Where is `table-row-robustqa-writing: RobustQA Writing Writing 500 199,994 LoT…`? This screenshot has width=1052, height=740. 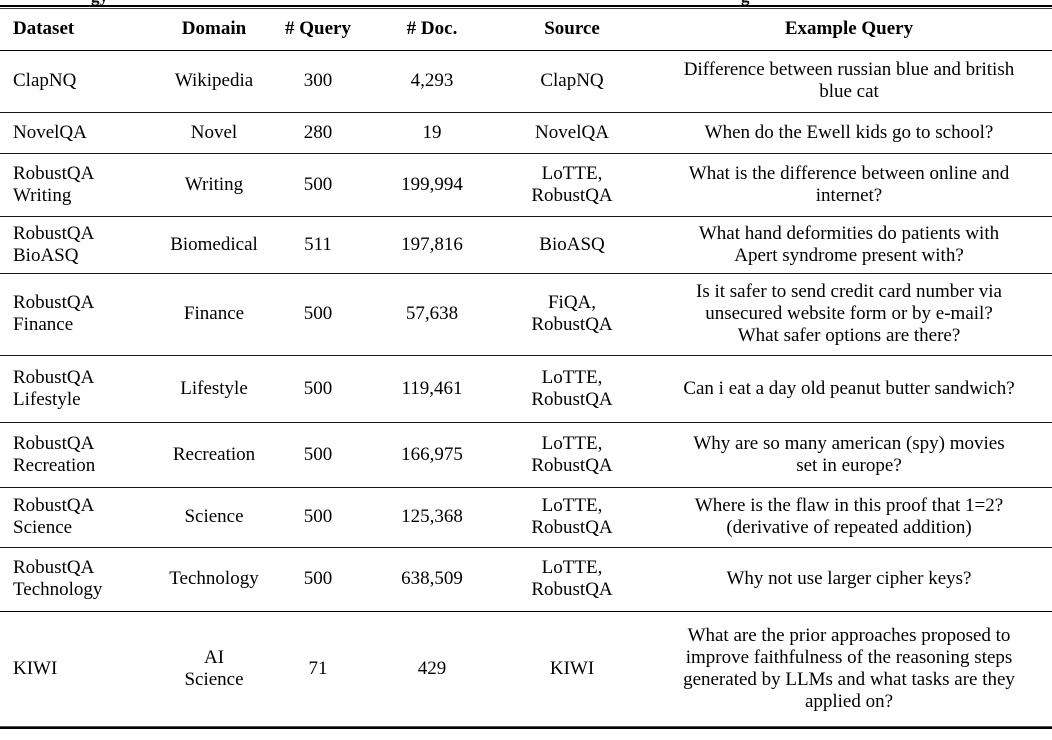 table-row-robustqa-writing: RobustQA Writing Writing 500 199,994 LoT… is located at coordinates (526, 184).